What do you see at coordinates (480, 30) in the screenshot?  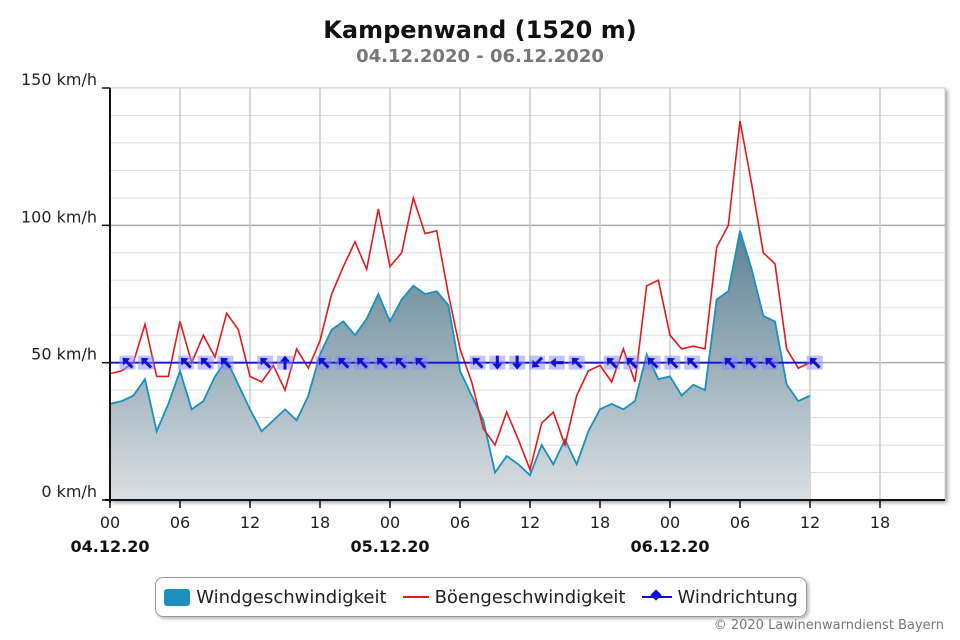 I see `chart-title: Kampenwand (1520 m)` at bounding box center [480, 30].